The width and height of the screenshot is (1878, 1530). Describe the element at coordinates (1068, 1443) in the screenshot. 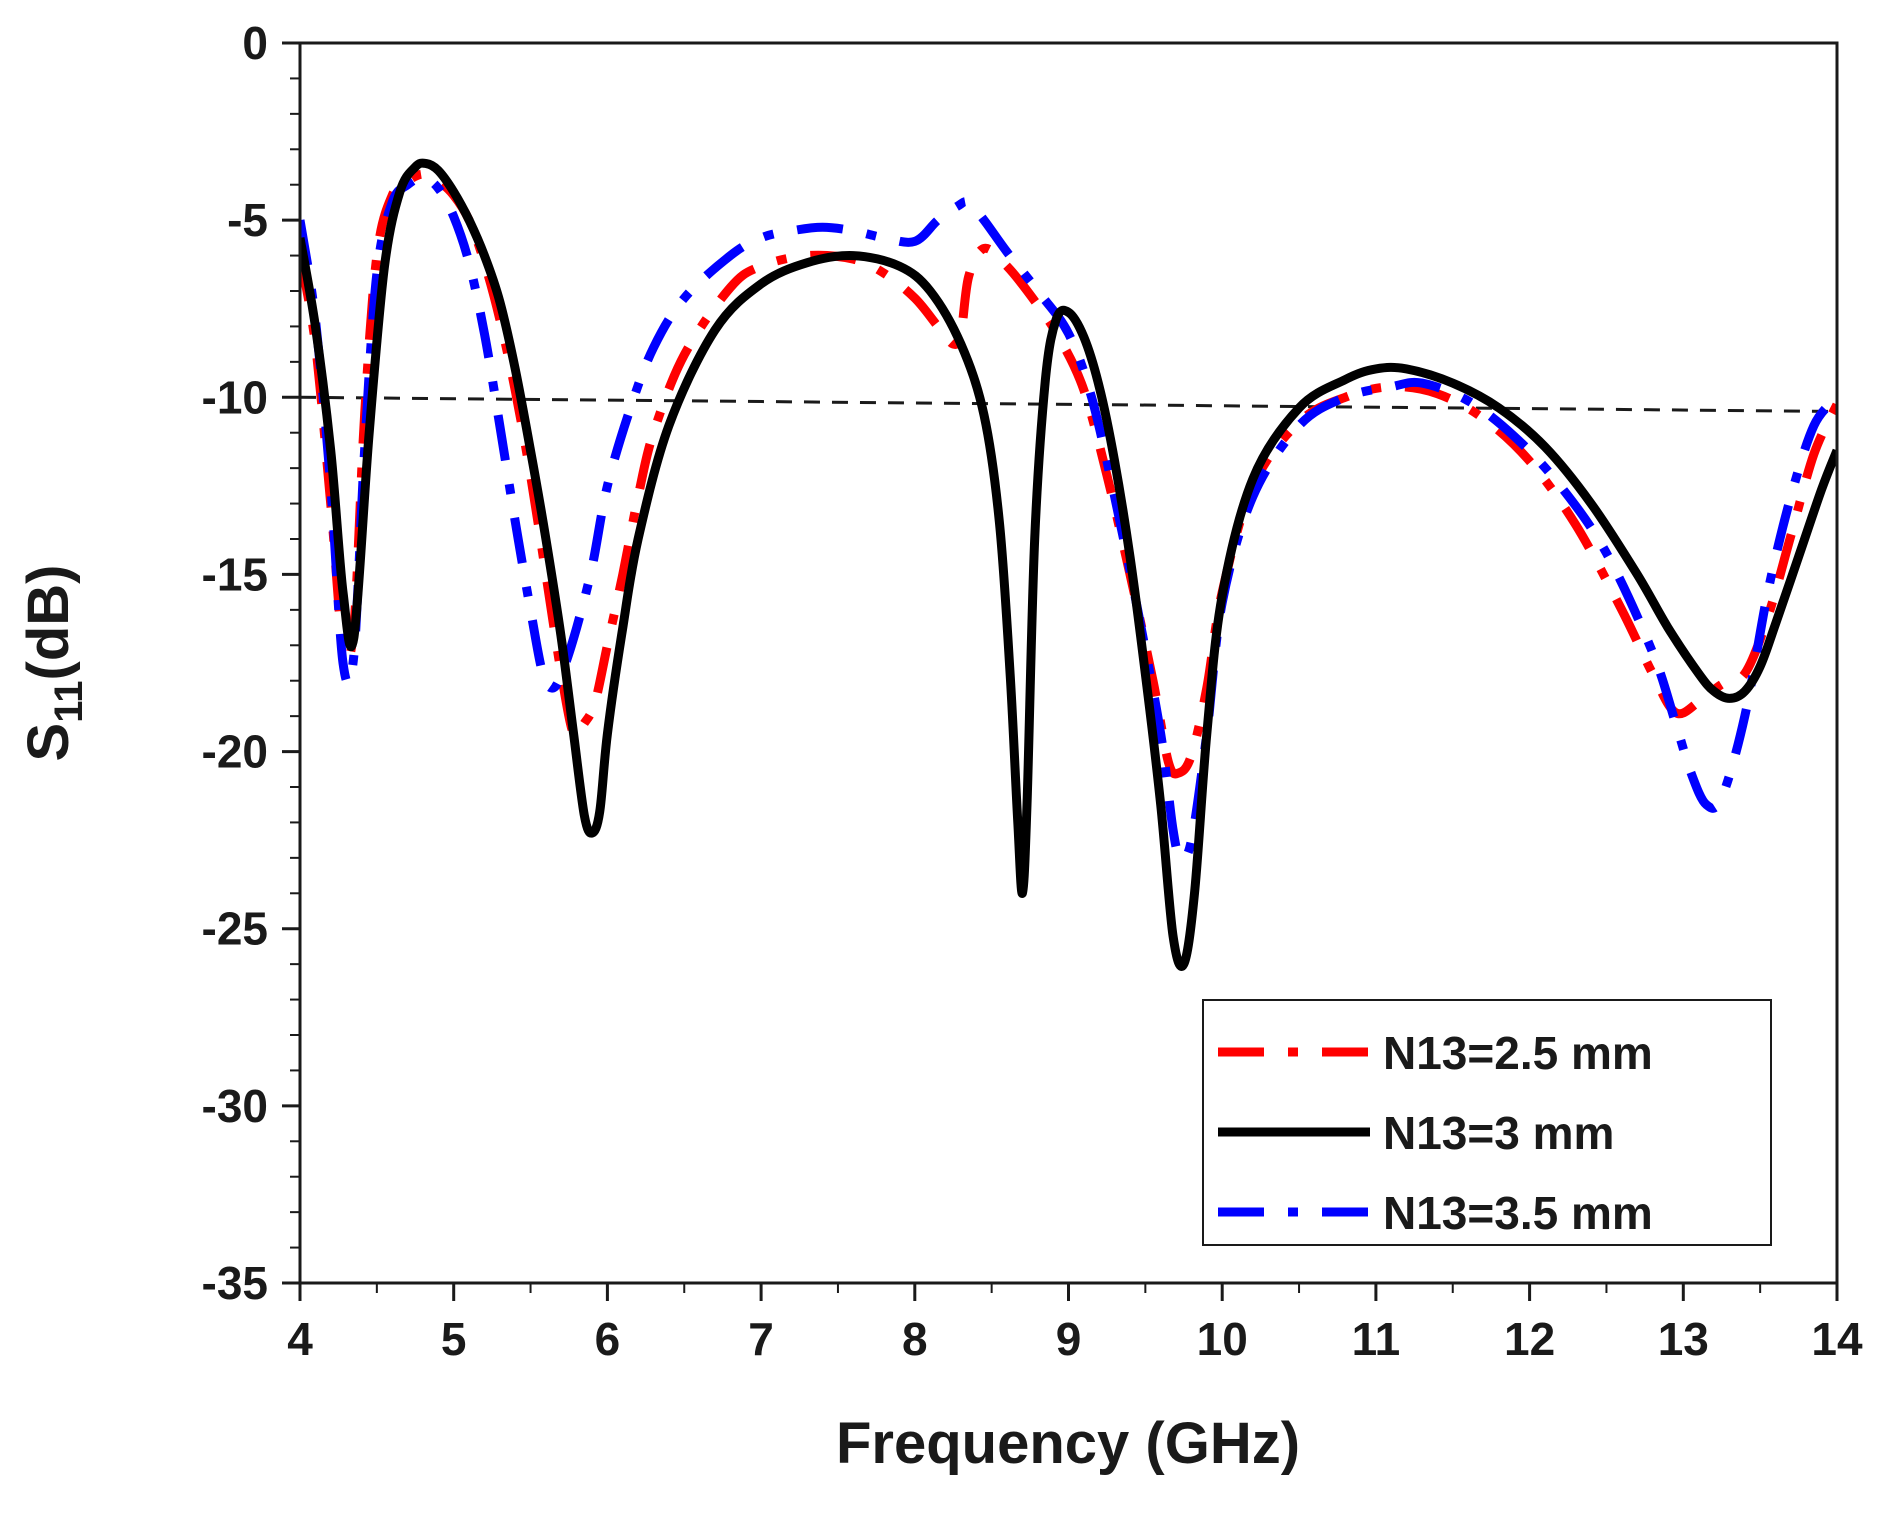

I see `x-axis-title: Frequency (GHz)` at that location.